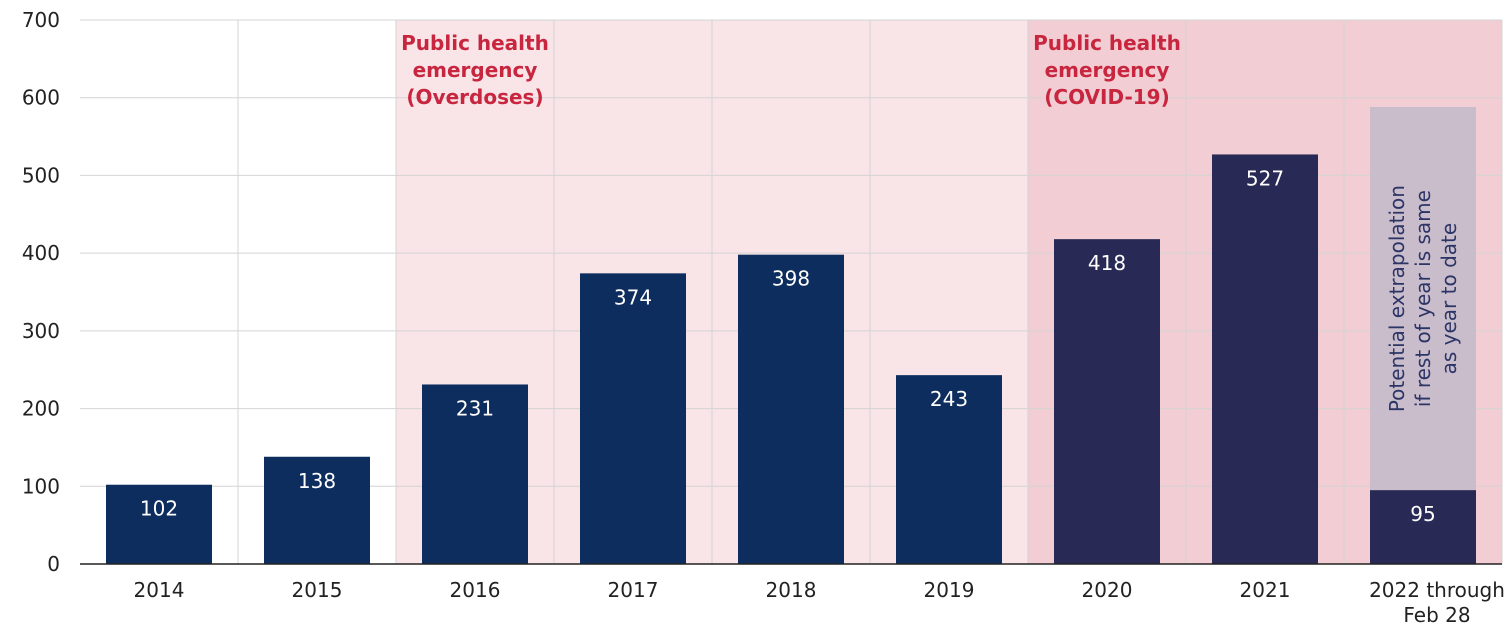 The width and height of the screenshot is (1511, 625). I want to click on bar-2022, so click(1423, 527).